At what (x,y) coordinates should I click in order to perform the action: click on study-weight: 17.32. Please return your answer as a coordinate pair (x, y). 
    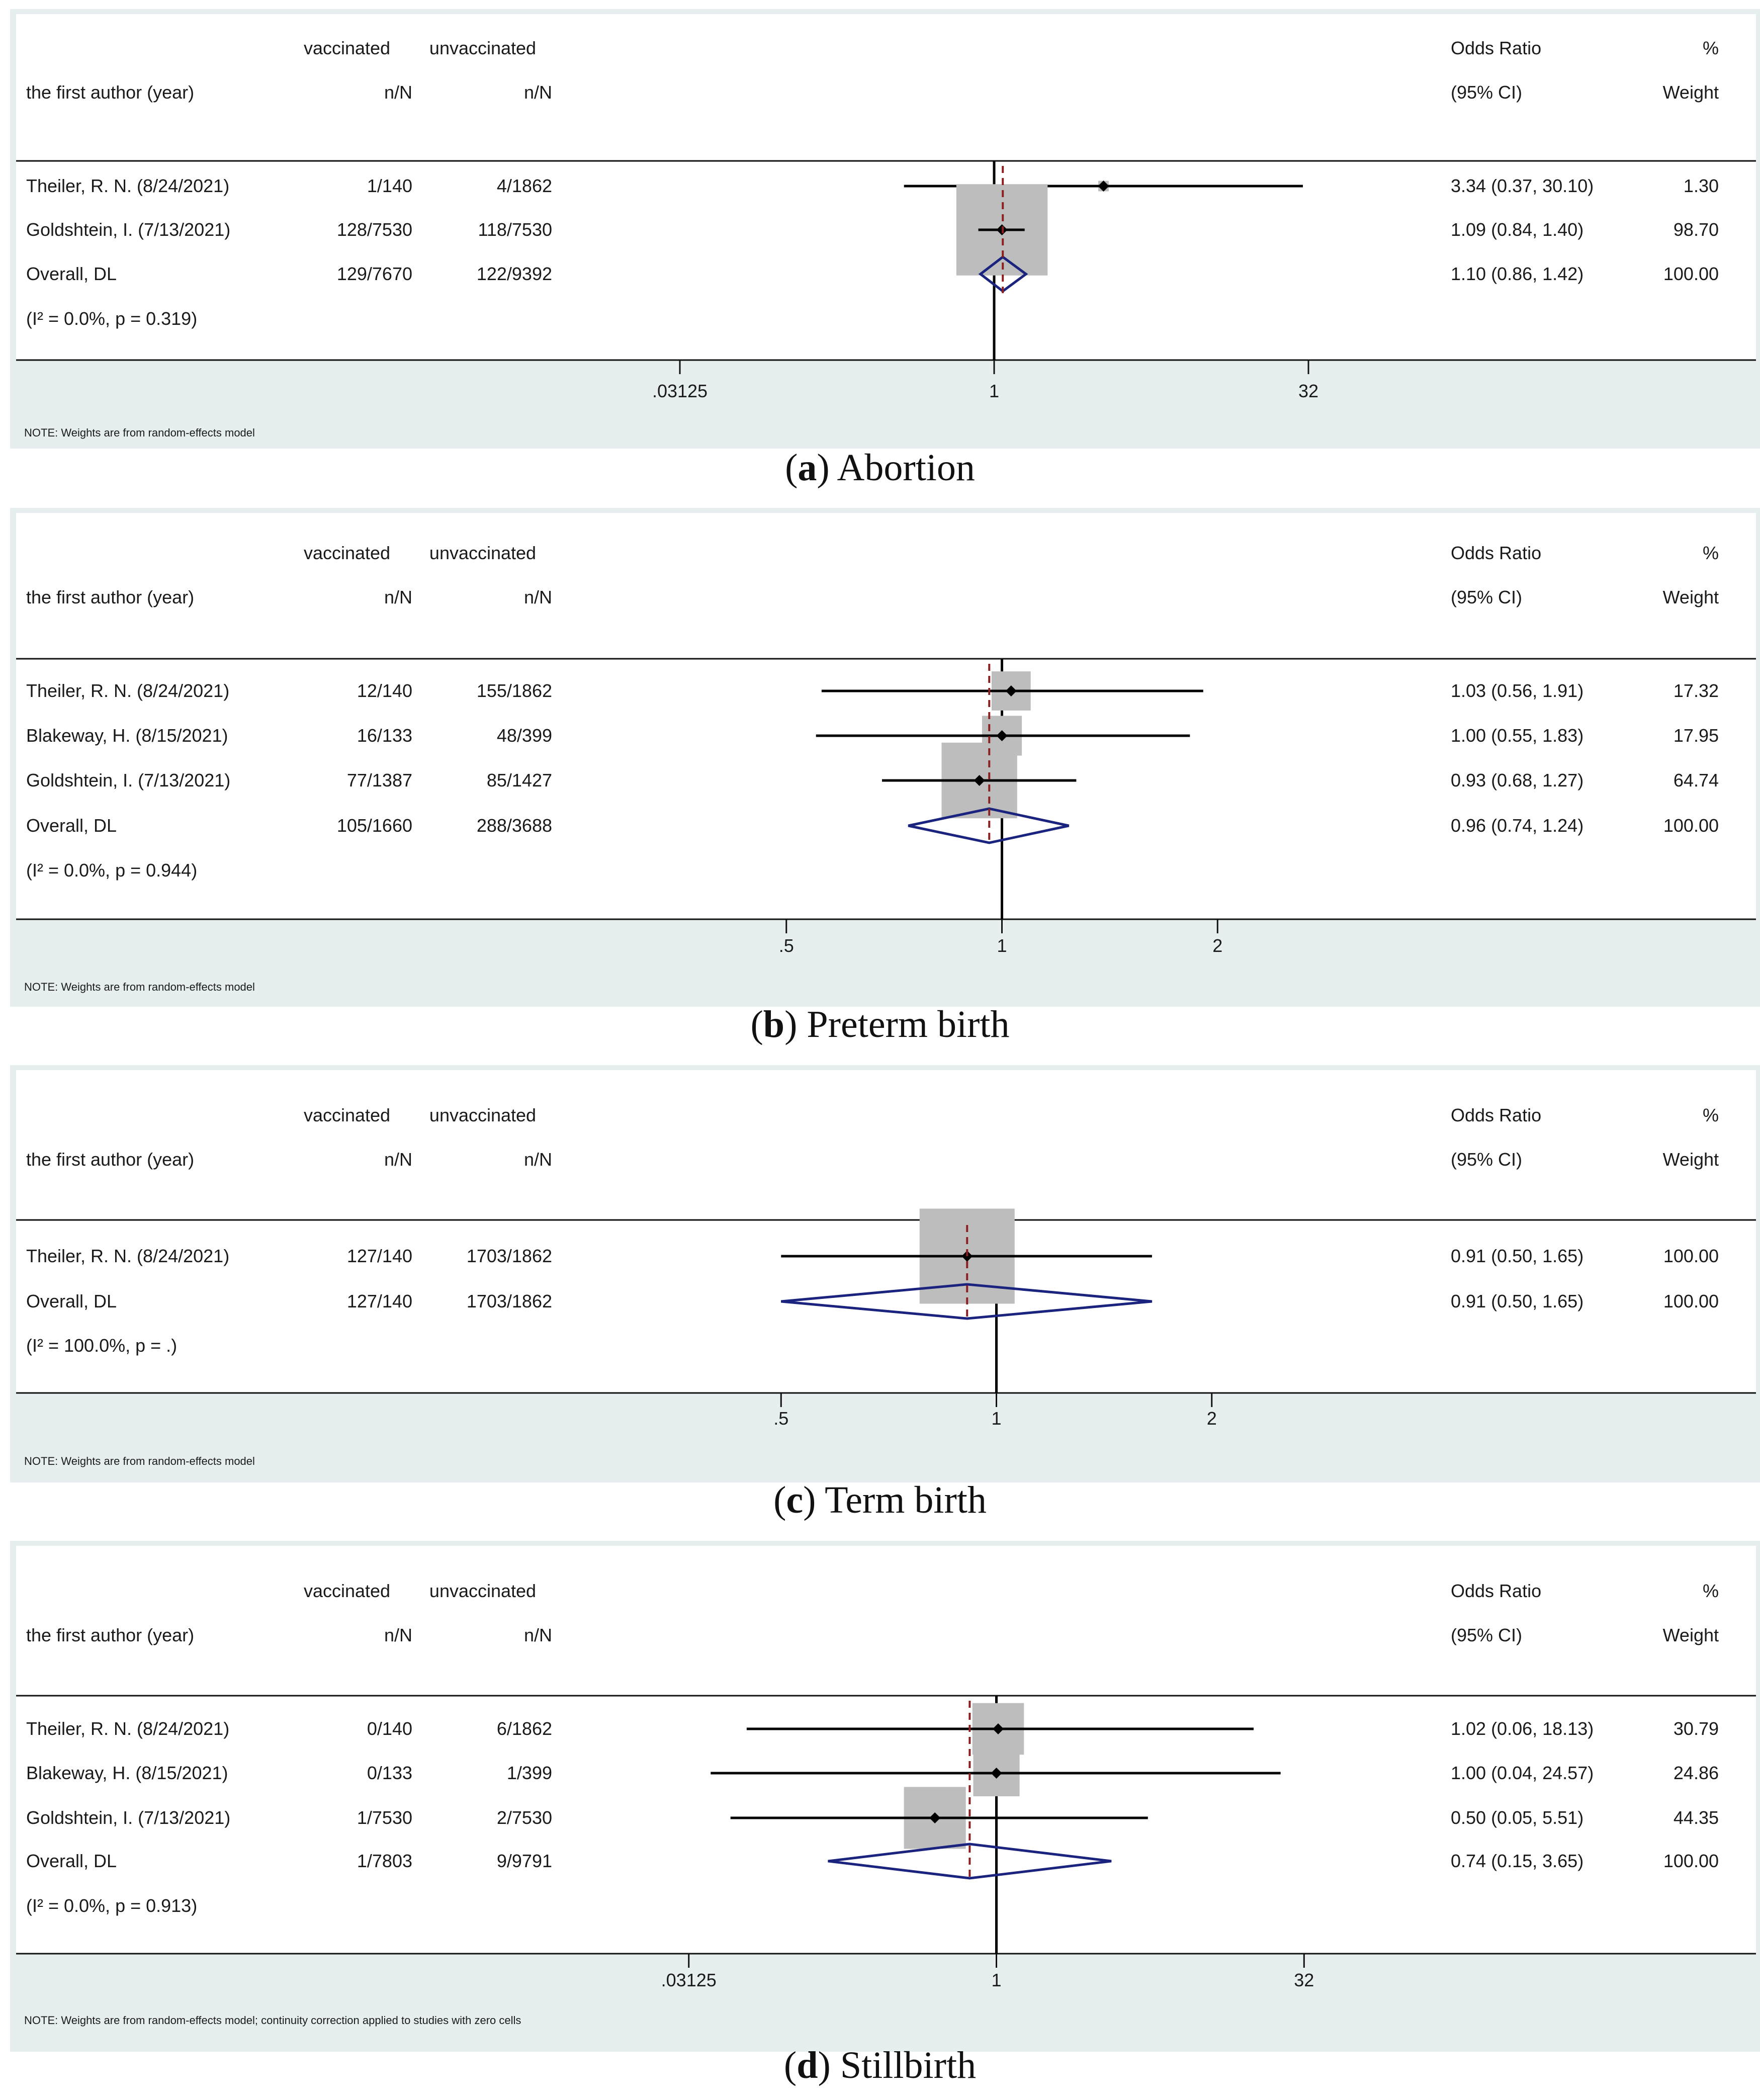
    Looking at the image, I should click on (1696, 690).